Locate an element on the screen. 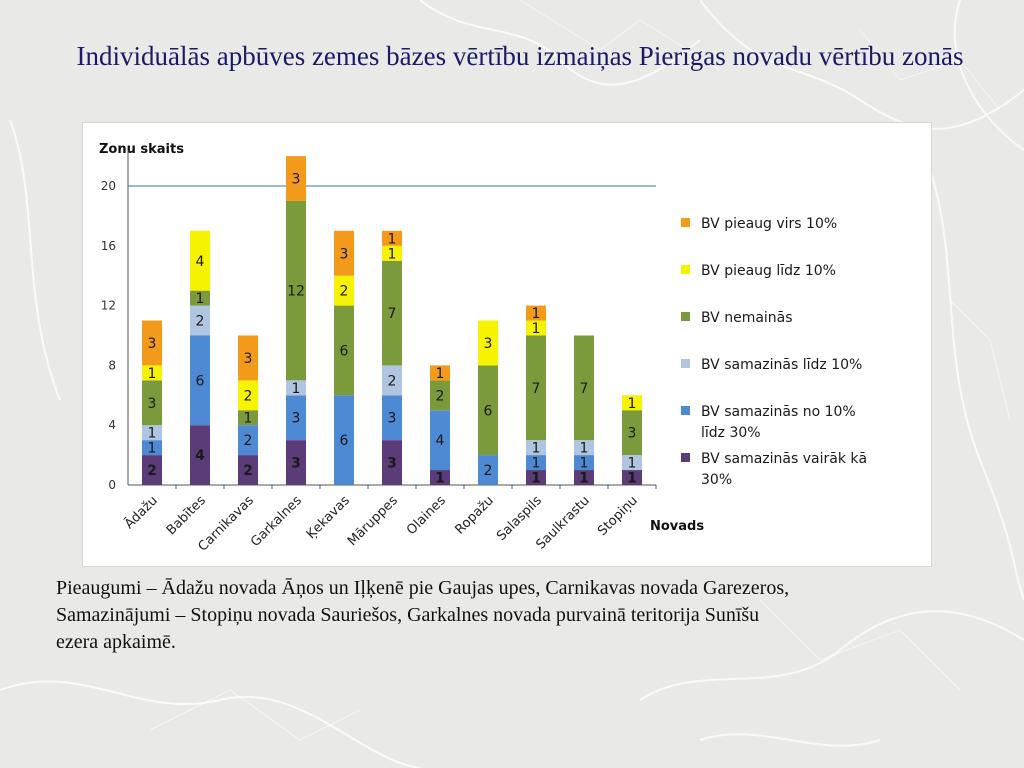  y-tick-label: 12 is located at coordinates (108, 306).